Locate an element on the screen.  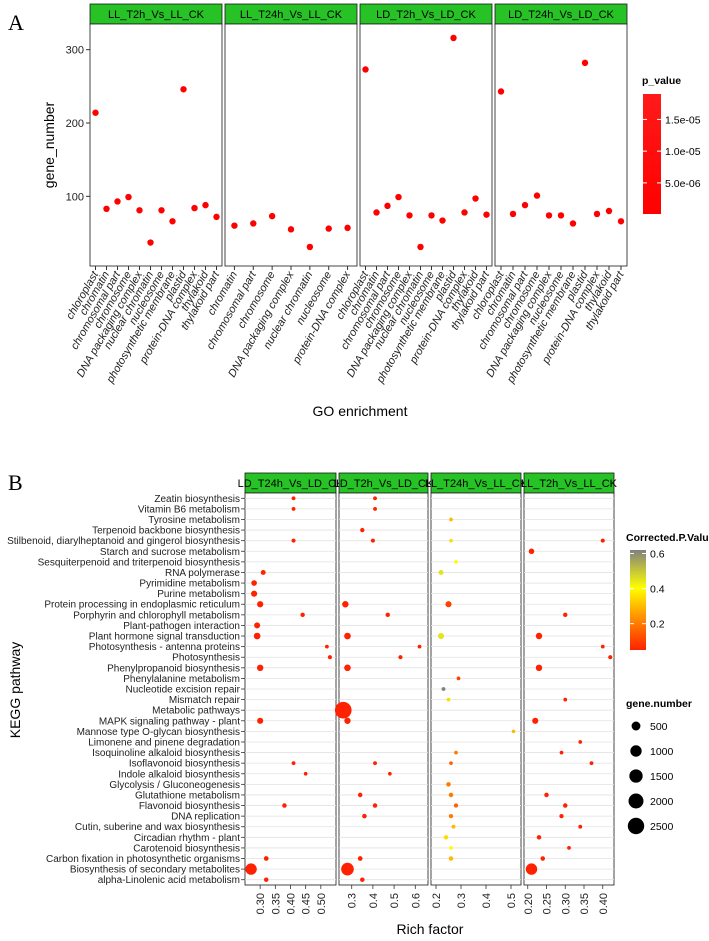
legend-tick-label: 0.6 is located at coordinates (657, 555).